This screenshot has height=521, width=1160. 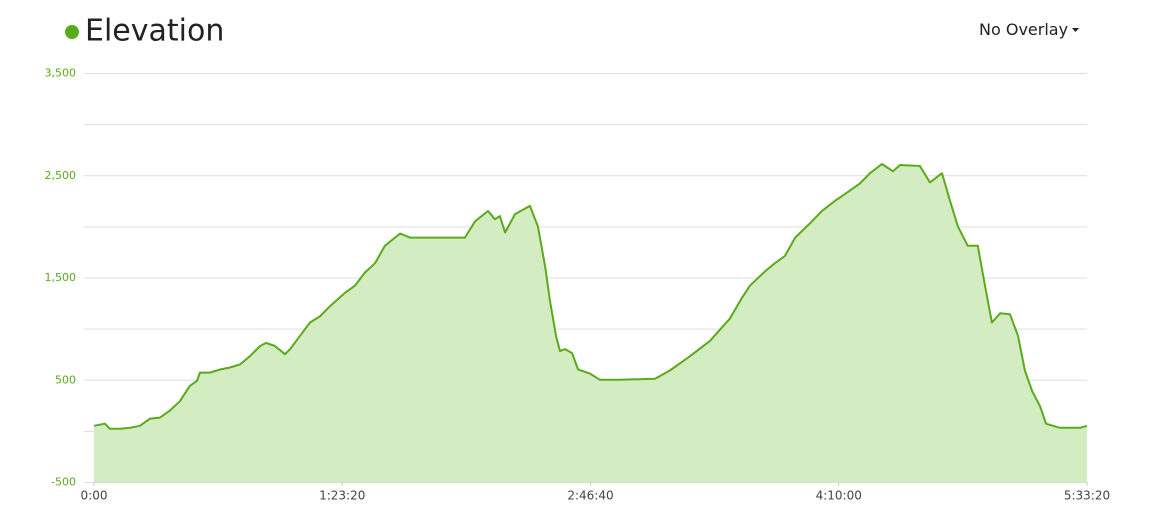 What do you see at coordinates (65, 379) in the screenshot?
I see `y-tick-label: 500` at bounding box center [65, 379].